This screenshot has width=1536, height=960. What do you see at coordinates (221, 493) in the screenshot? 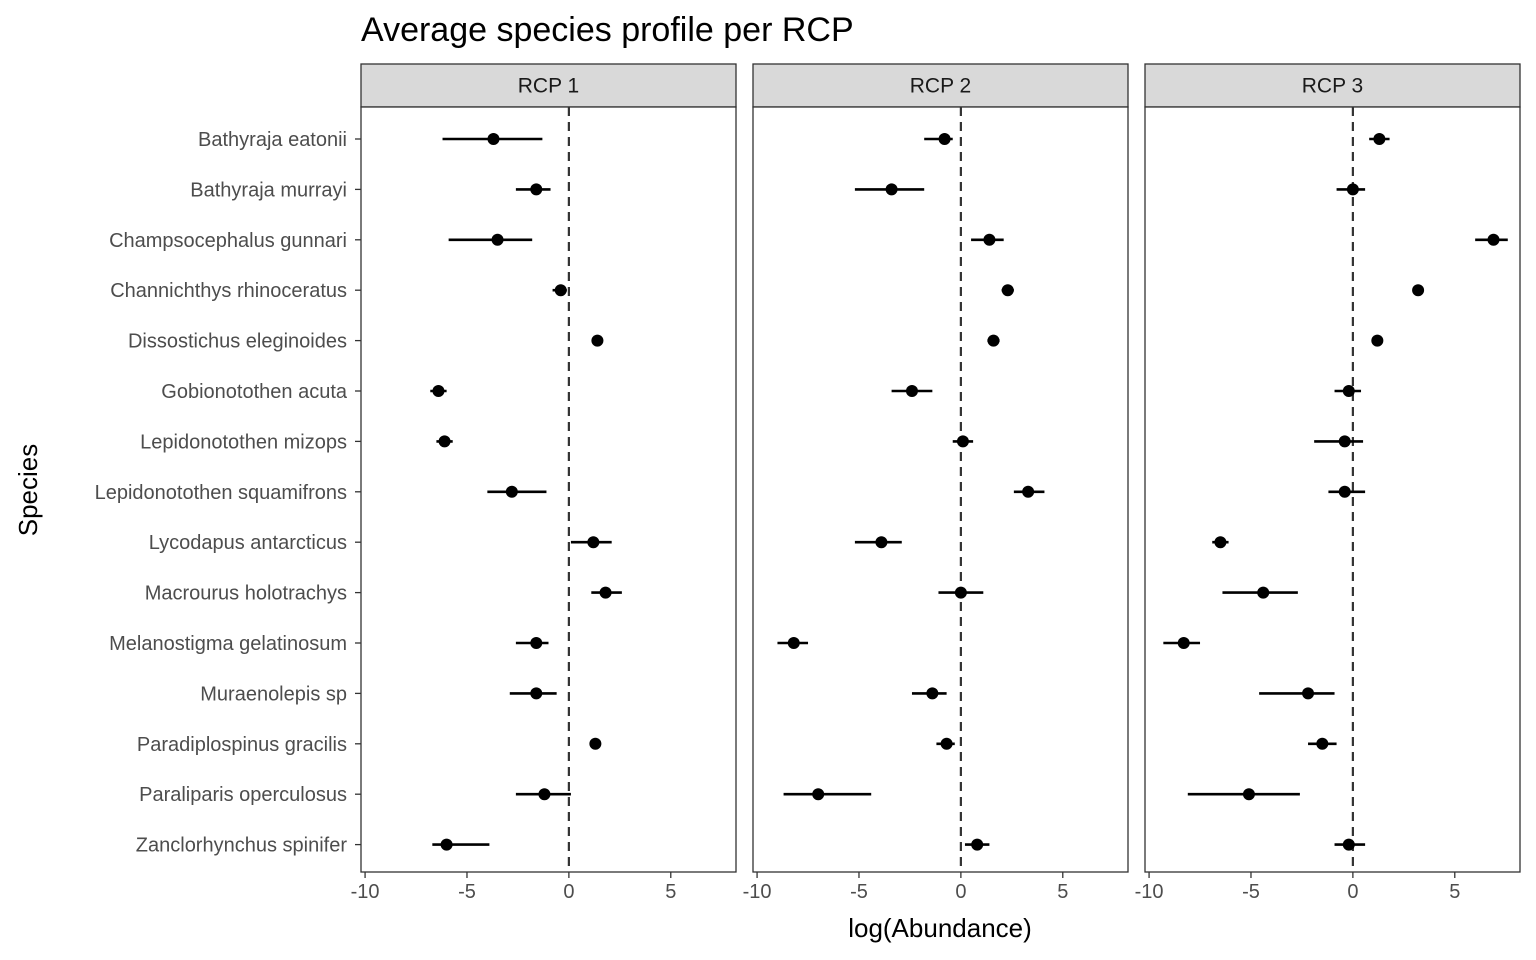
I see `y-tick-label: Lepidonotothen squamifrons` at bounding box center [221, 493].